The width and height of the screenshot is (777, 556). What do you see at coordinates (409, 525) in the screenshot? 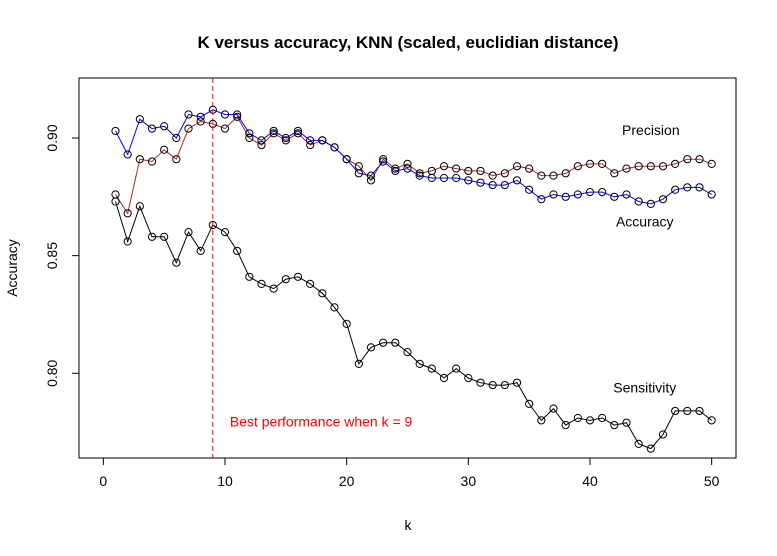
I see `x-axis-label: k` at bounding box center [409, 525].